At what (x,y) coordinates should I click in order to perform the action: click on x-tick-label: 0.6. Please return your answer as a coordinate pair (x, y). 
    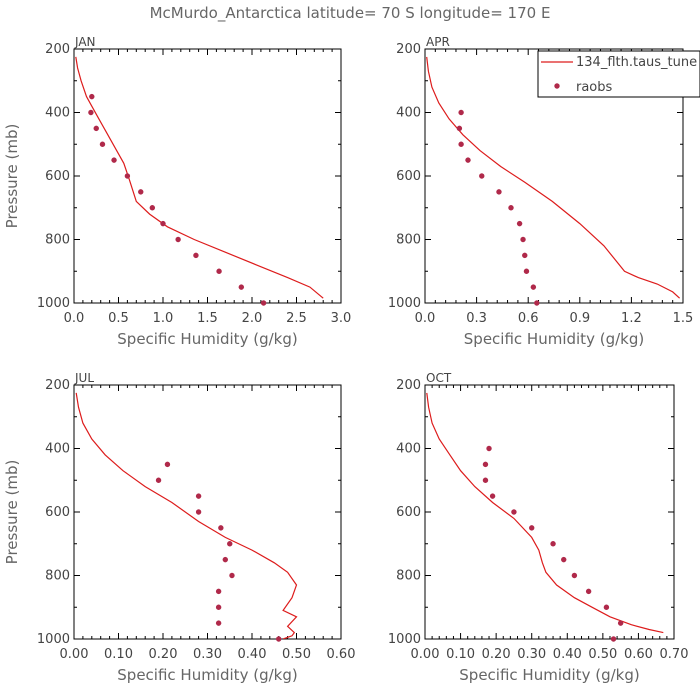
    Looking at the image, I should click on (528, 318).